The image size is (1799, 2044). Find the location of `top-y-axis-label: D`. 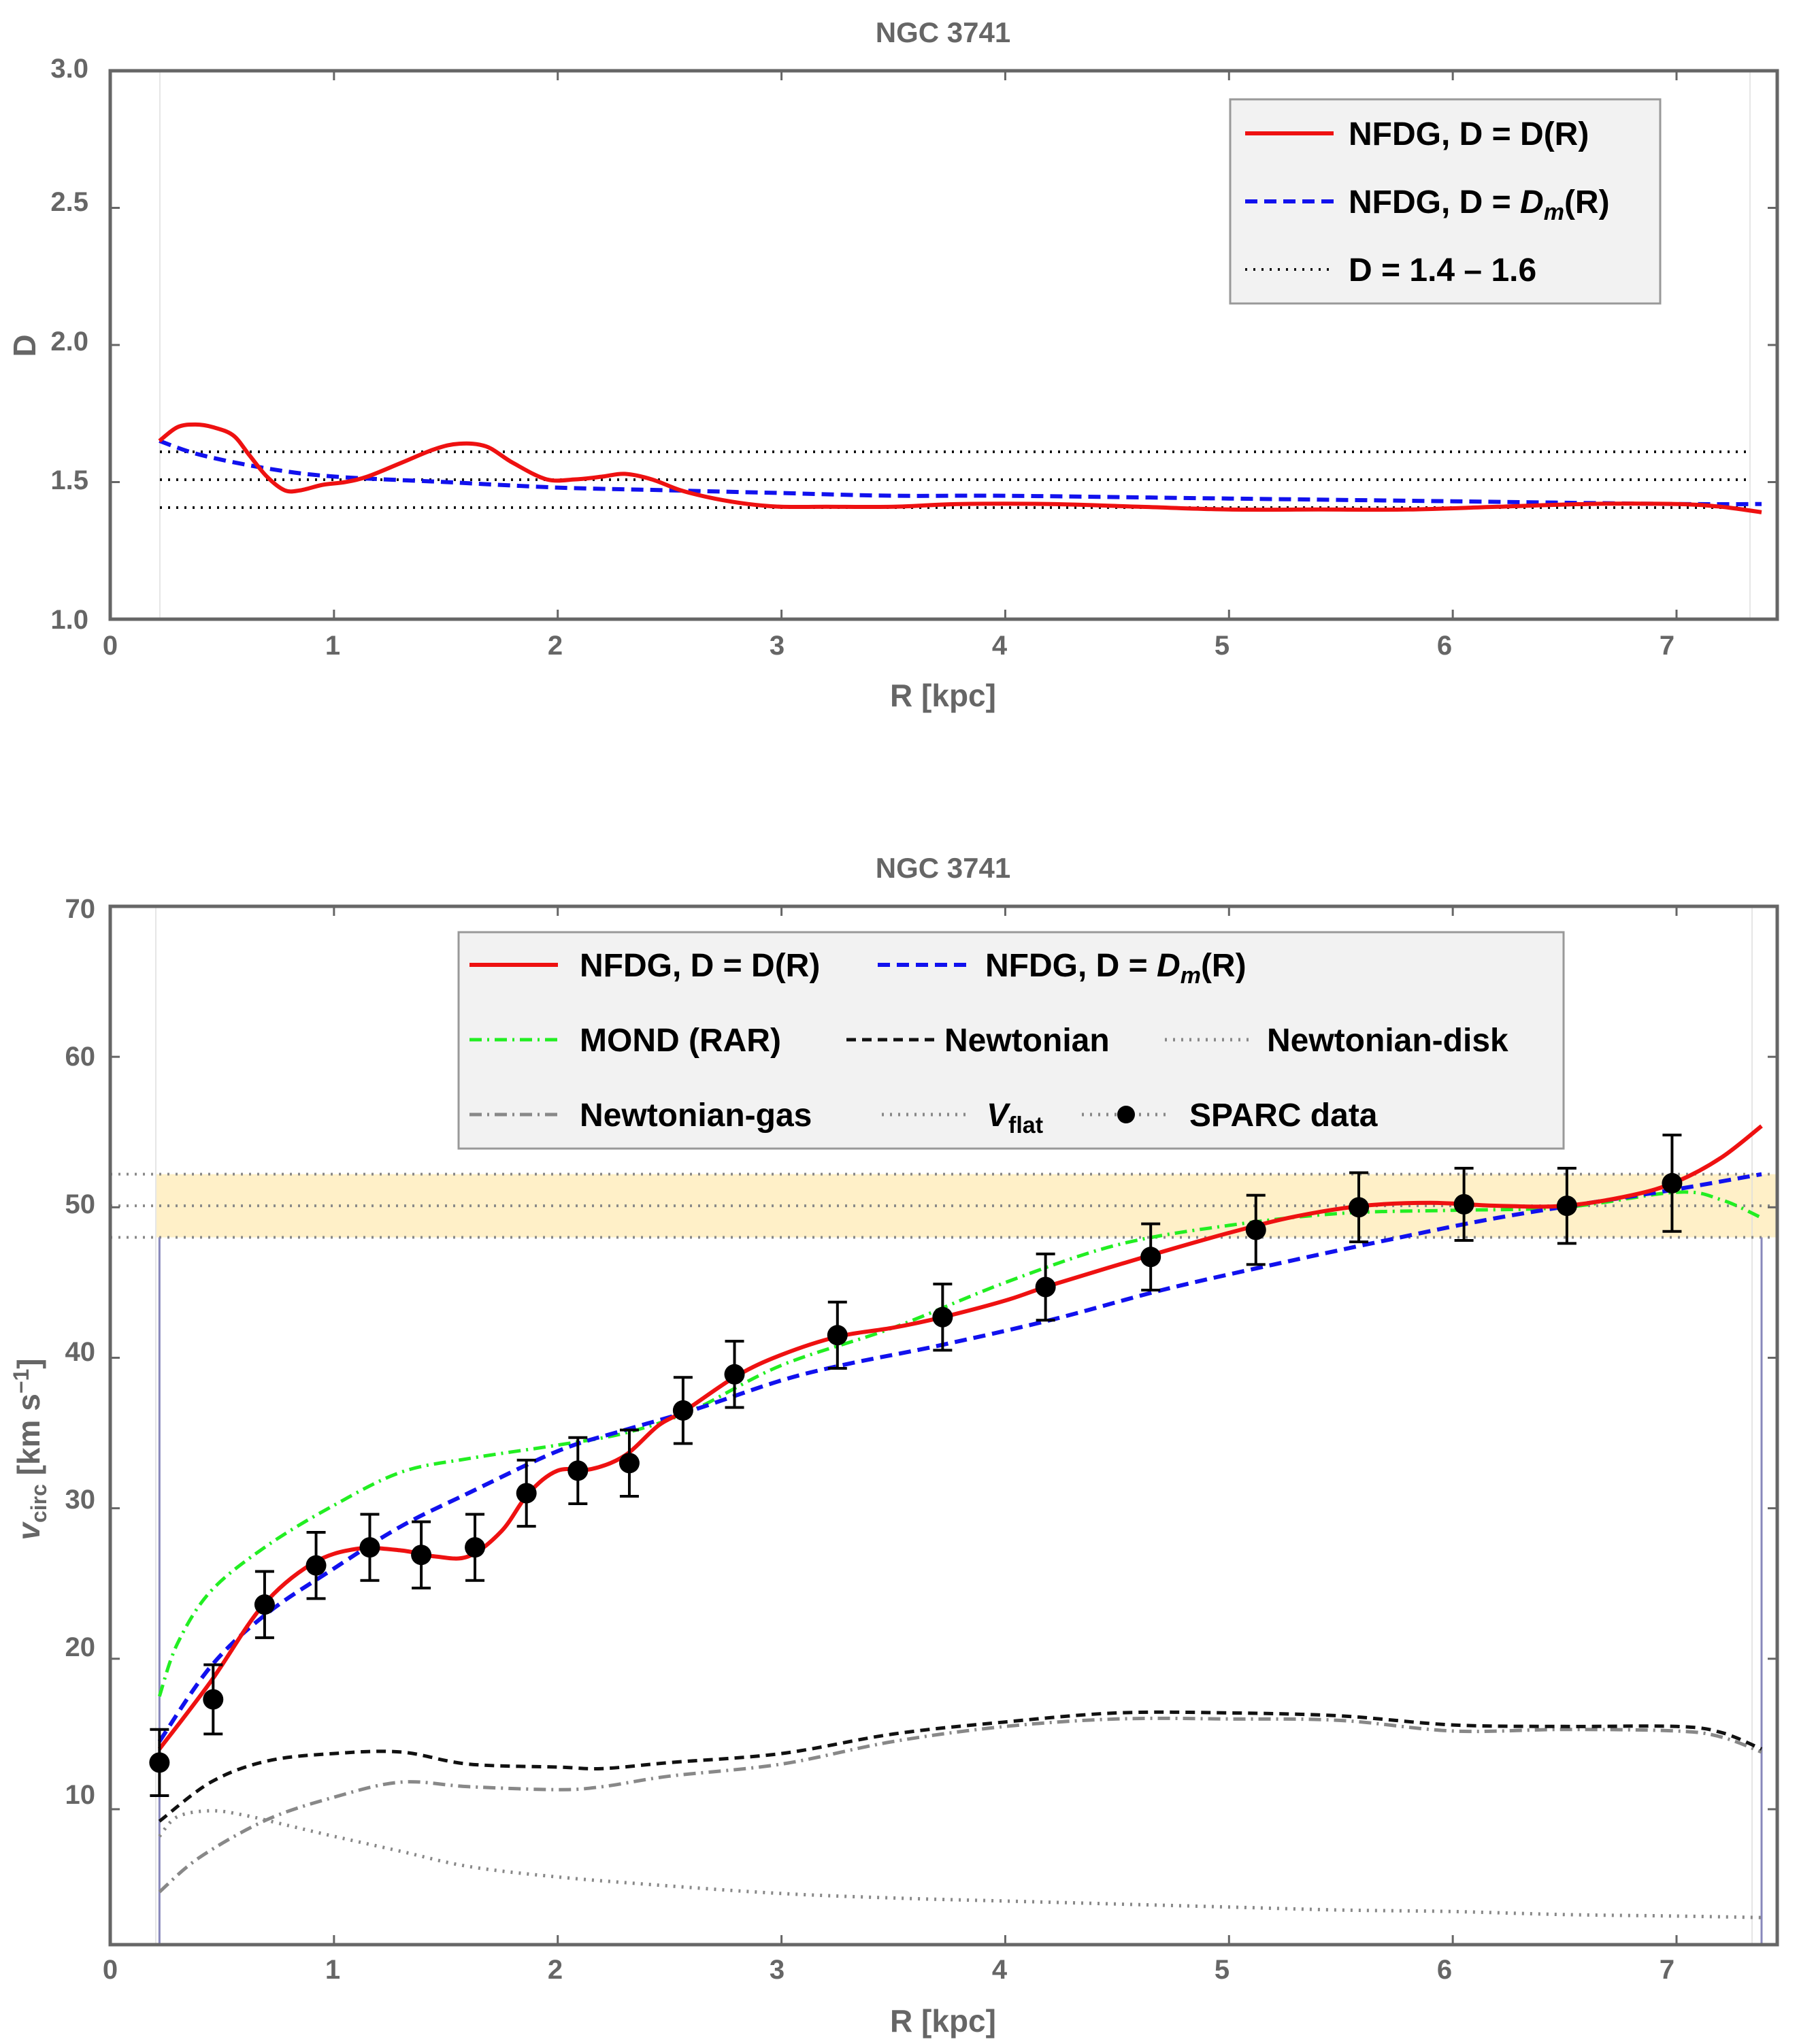

top-y-axis-label: D is located at coordinates (24, 345).